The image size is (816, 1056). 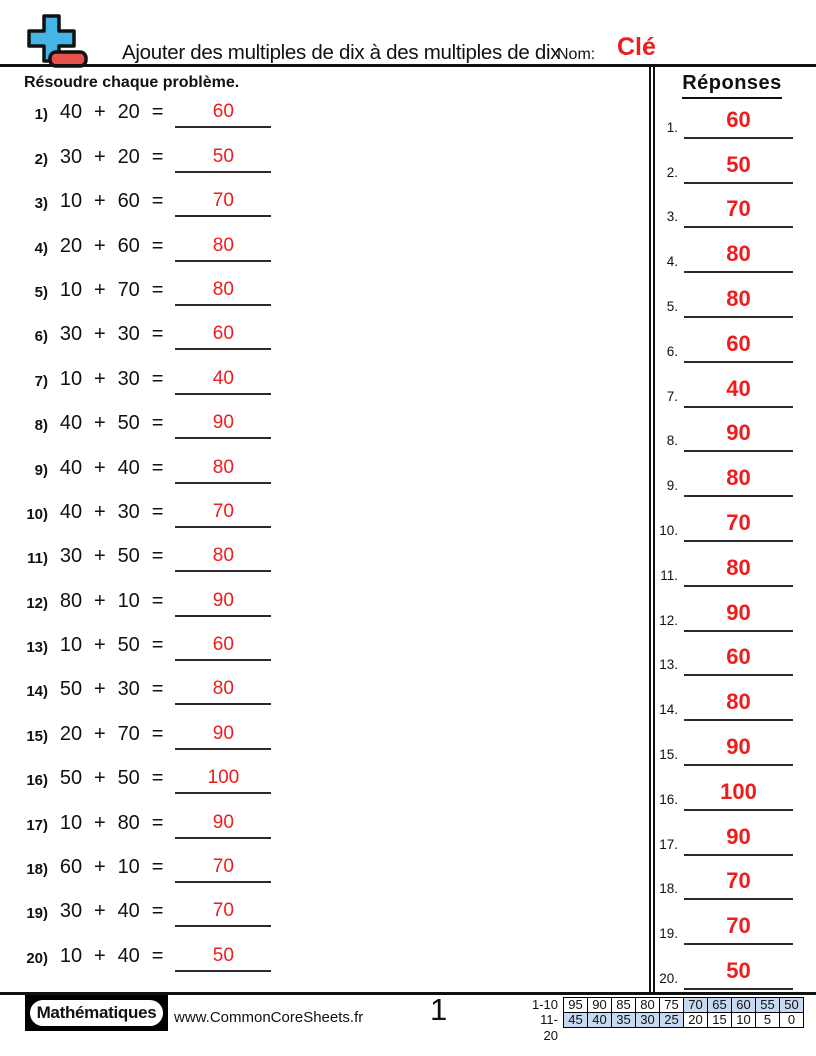 I want to click on problem-row: 14) 50 + 30 = 80, so click(x=320, y=683).